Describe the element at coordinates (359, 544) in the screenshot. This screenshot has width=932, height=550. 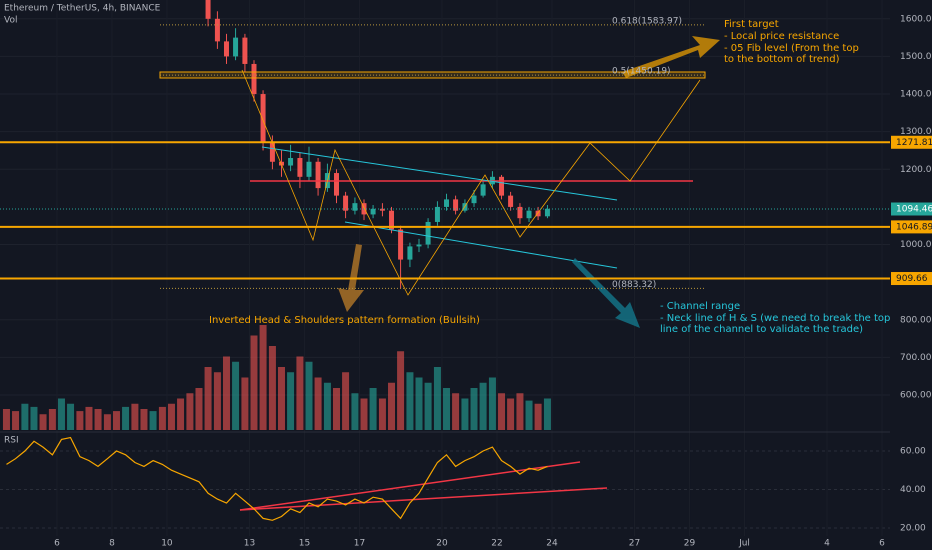
I see `x-tick-label: 17` at that location.